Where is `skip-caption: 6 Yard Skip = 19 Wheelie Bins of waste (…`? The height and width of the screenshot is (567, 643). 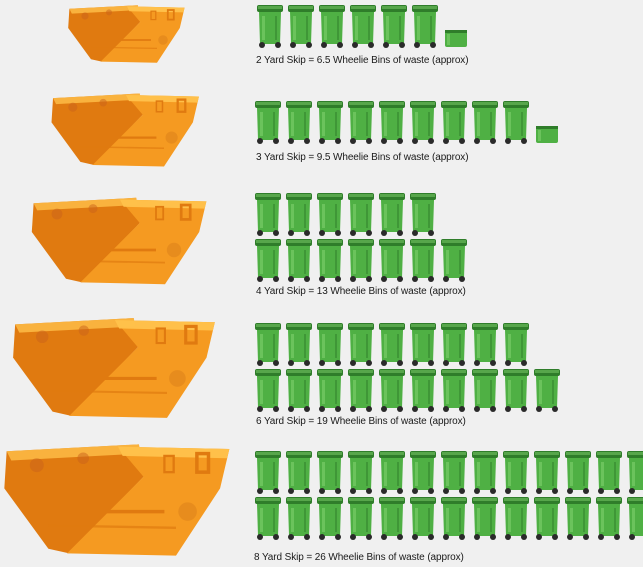 skip-caption: 6 Yard Skip = 19 Wheelie Bins of waste (… is located at coordinates (361, 421).